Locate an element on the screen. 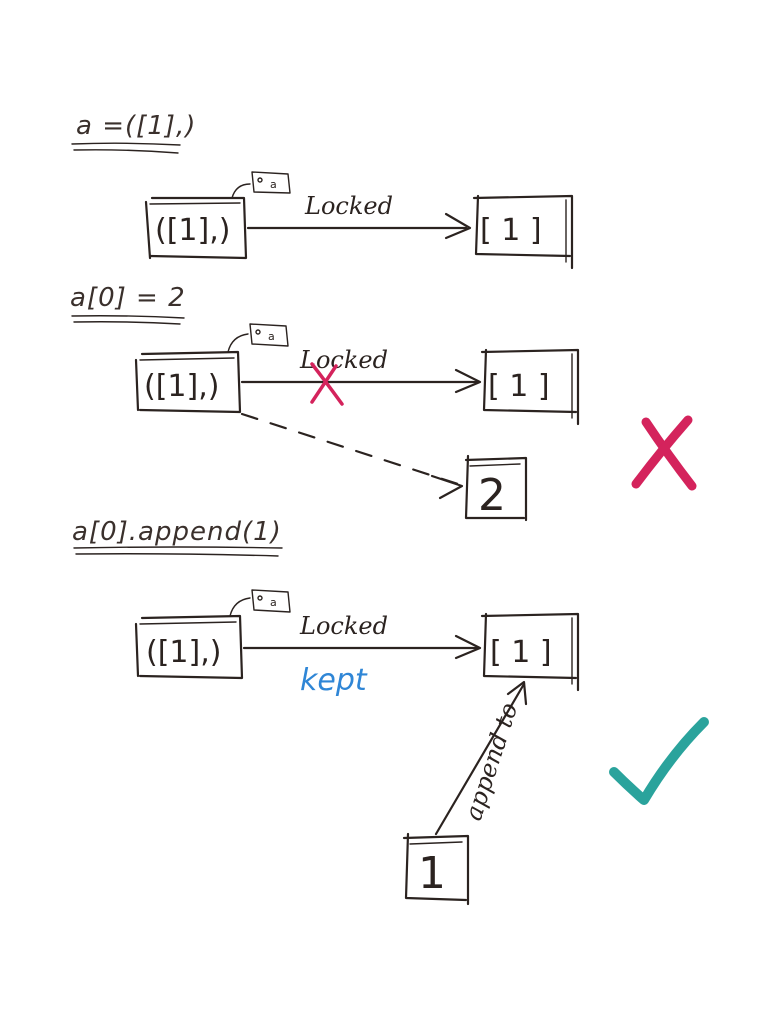 The width and height of the screenshot is (768, 1024). scene-3-reference-arrow is located at coordinates (362, 647).